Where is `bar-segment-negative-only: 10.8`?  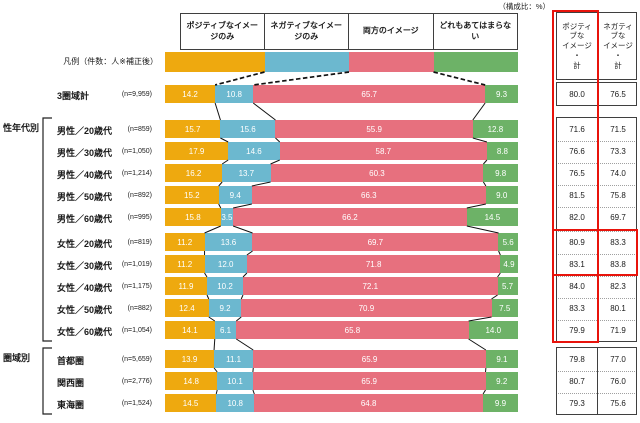 bar-segment-negative-only: 10.8 is located at coordinates (235, 403).